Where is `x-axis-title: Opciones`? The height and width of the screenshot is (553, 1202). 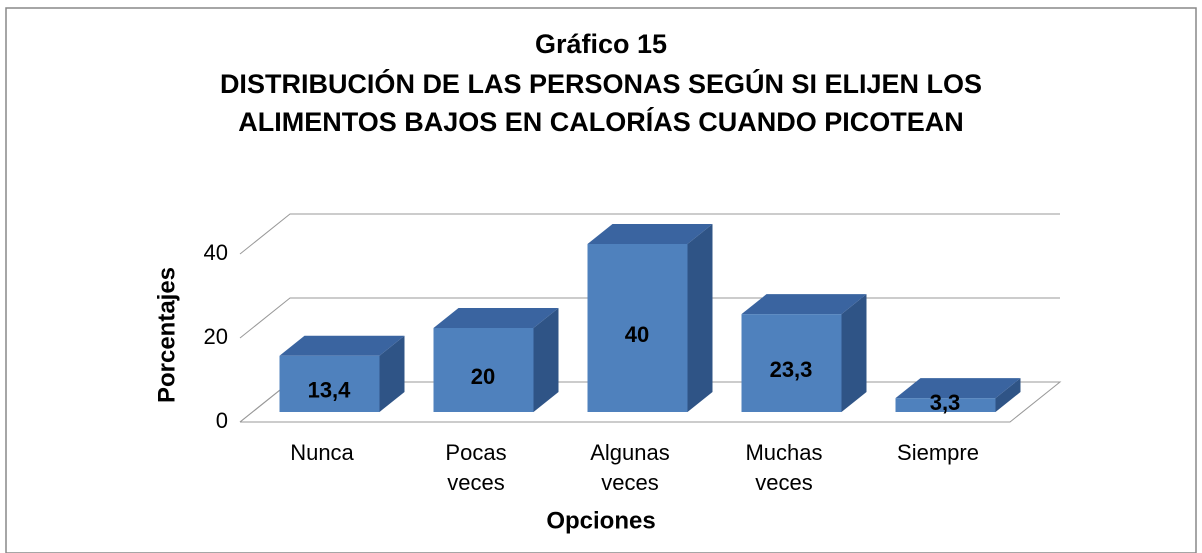 x-axis-title: Opciones is located at coordinates (600, 520).